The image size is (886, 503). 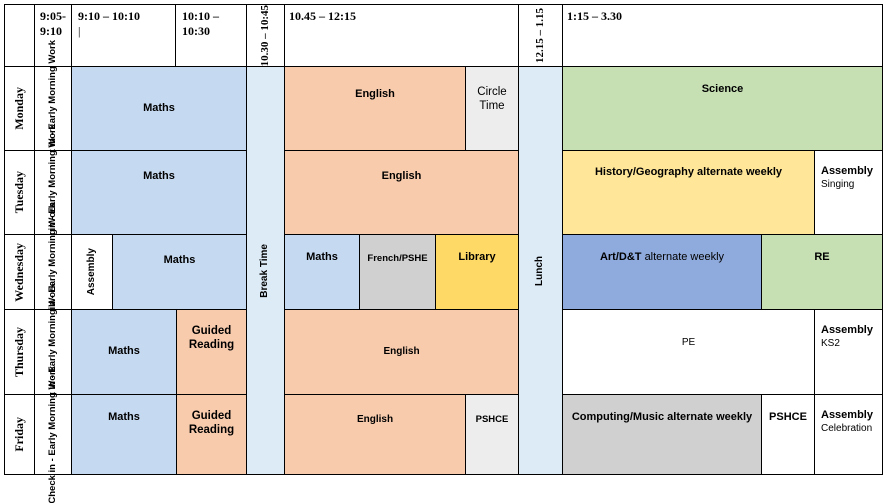 What do you see at coordinates (594, 16) in the screenshot?
I see `header-time-label: 1:15 – 3.30` at bounding box center [594, 16].